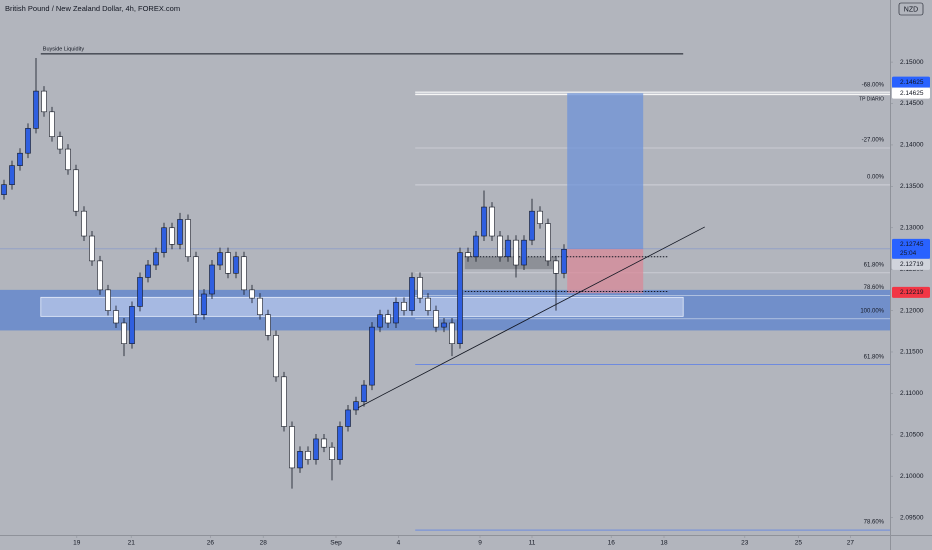 The image size is (932, 550). I want to click on x-tick-label: Sep, so click(336, 543).